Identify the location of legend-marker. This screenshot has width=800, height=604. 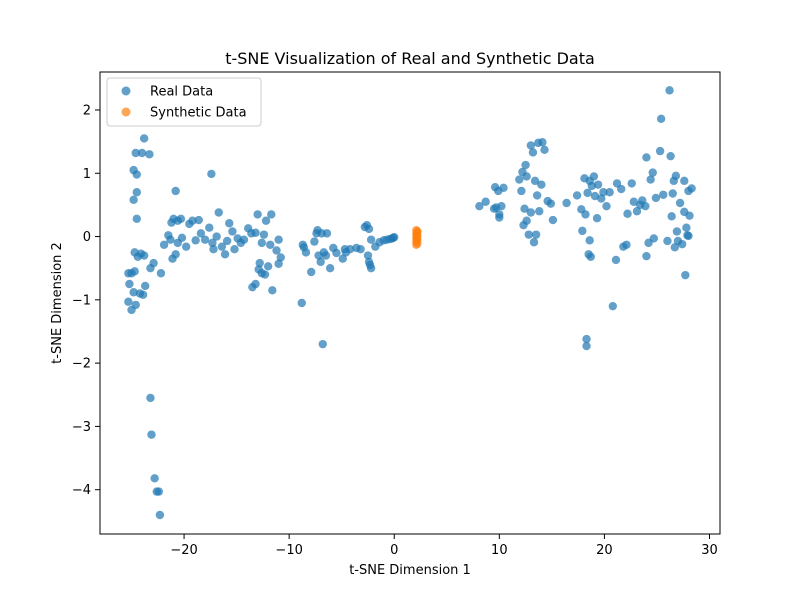
(126, 91).